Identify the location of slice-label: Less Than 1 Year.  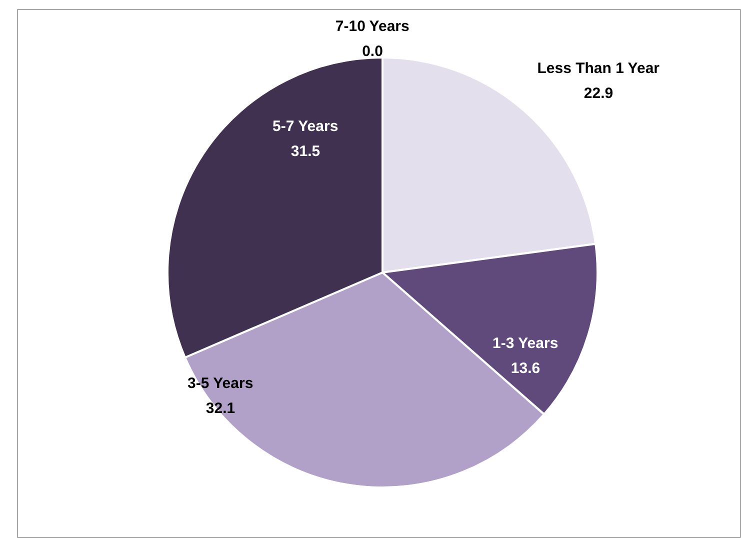
(598, 68).